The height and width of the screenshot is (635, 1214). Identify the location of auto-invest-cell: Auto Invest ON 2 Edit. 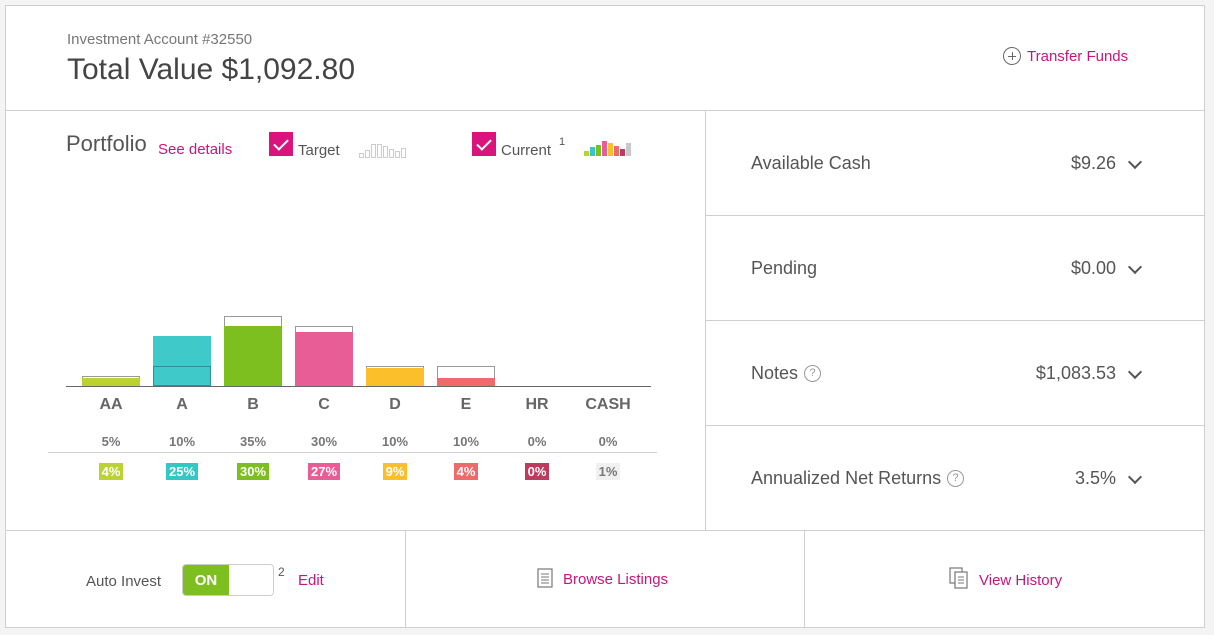
(206, 579).